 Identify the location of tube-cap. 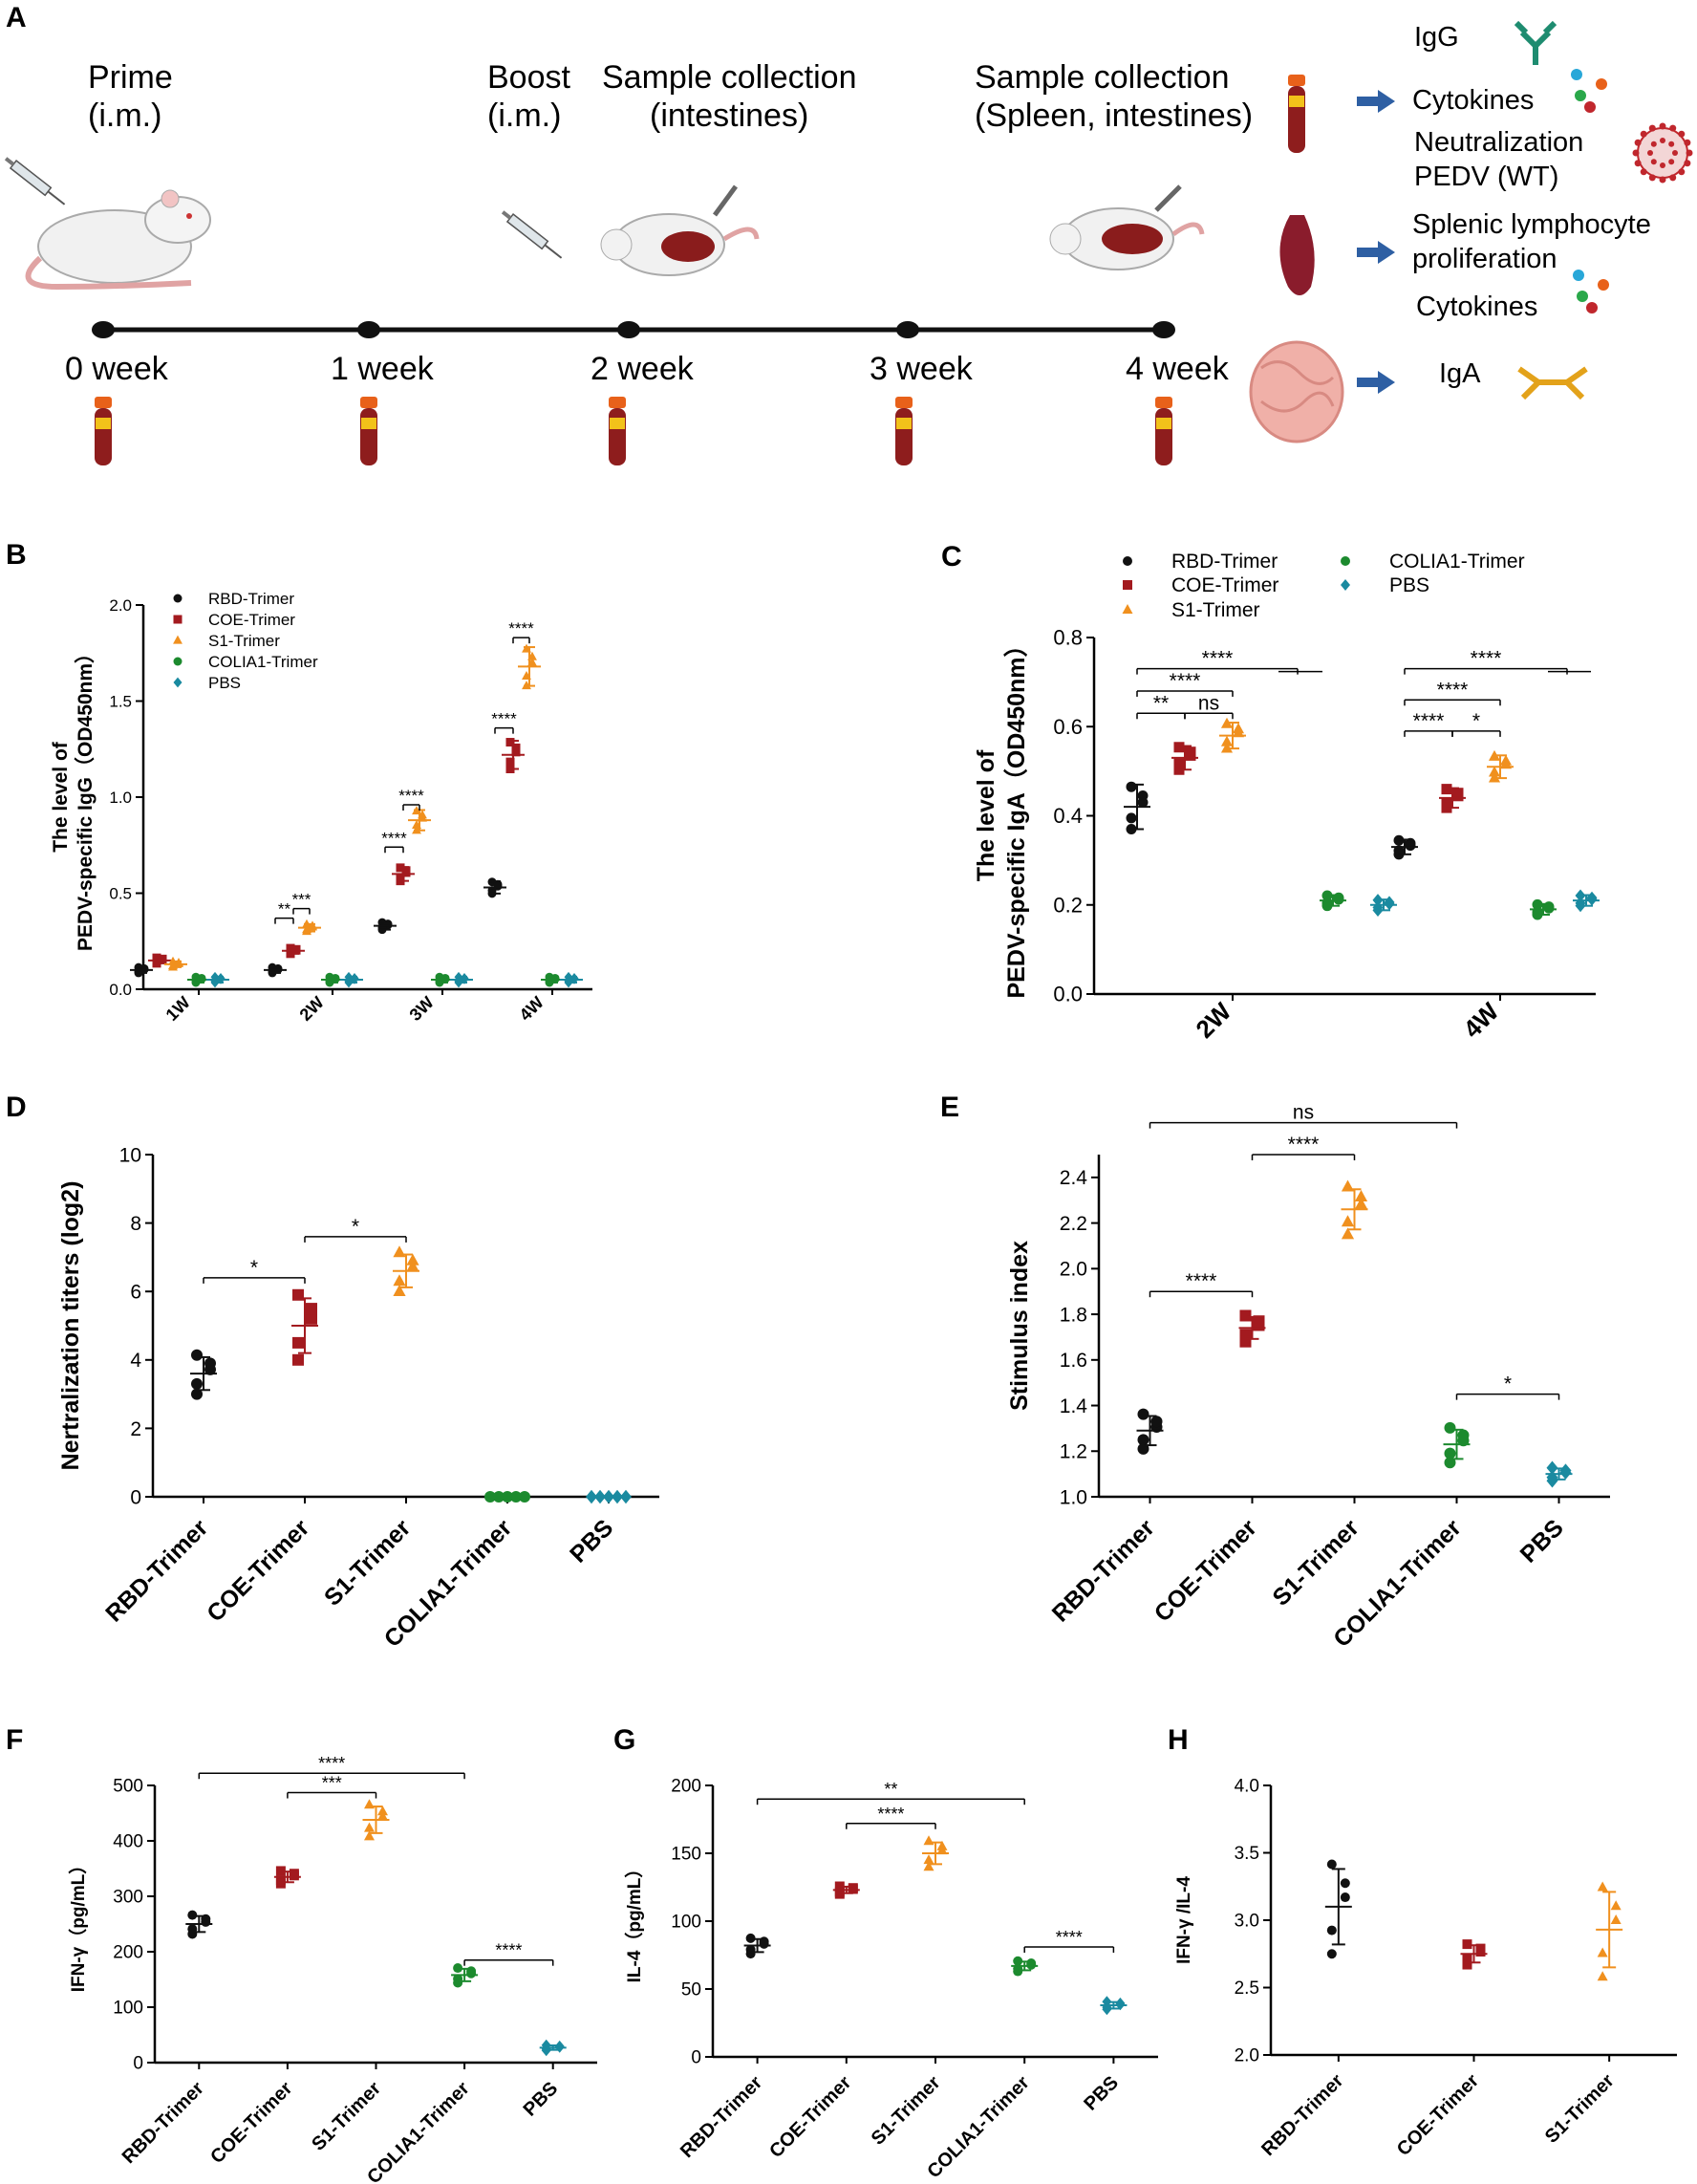
(369, 403).